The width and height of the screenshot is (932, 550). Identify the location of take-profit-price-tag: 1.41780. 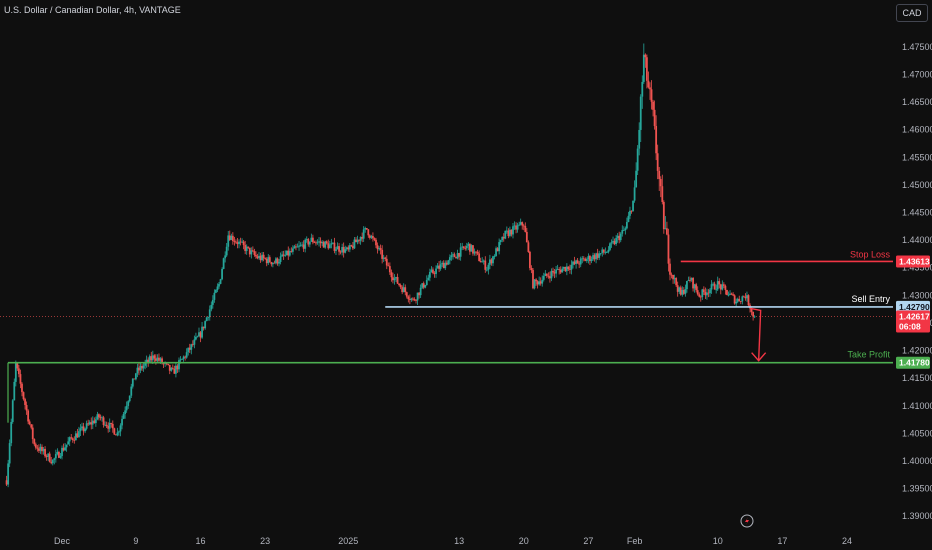
(913, 362).